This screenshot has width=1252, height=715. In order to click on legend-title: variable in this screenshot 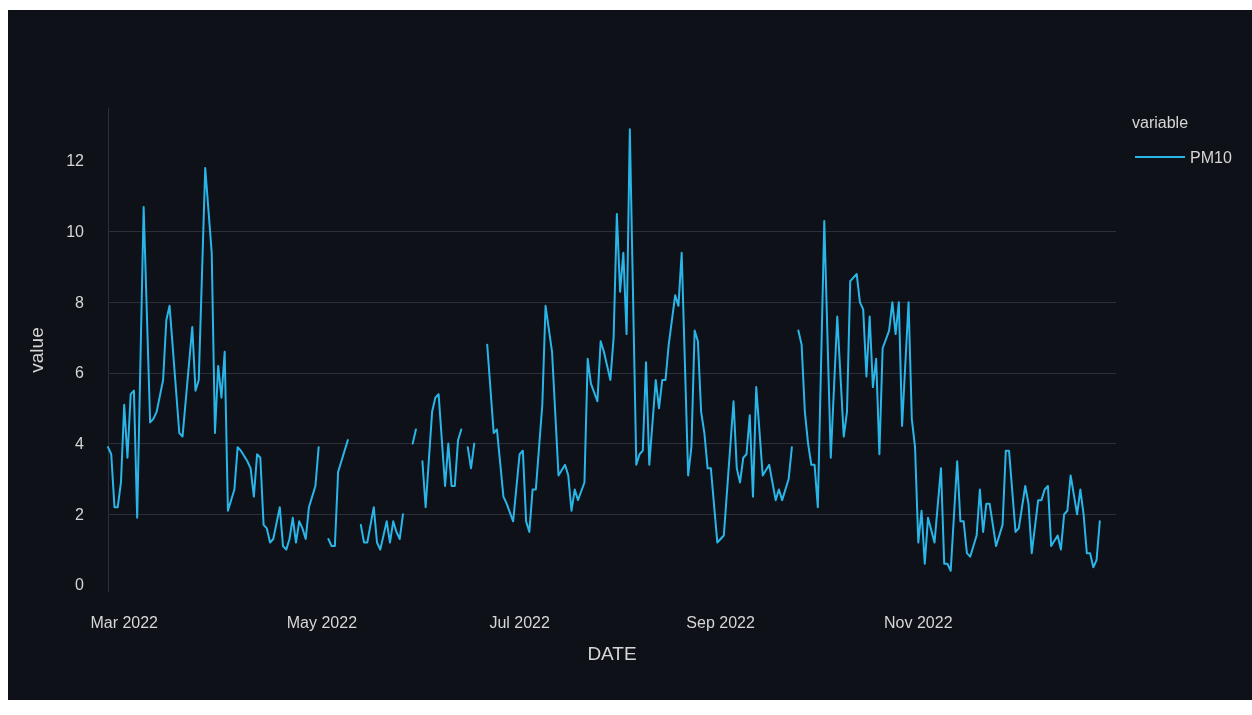, I will do `click(1160, 122)`.